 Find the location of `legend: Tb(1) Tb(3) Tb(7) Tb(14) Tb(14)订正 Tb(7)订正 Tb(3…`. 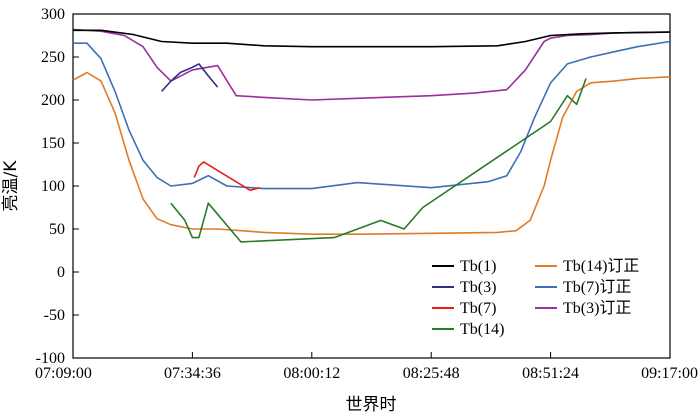

legend: Tb(1) Tb(3) Tb(7) Tb(14) Tb(14)订正 Tb(7)订正 Tb(3… is located at coordinates (535, 297).